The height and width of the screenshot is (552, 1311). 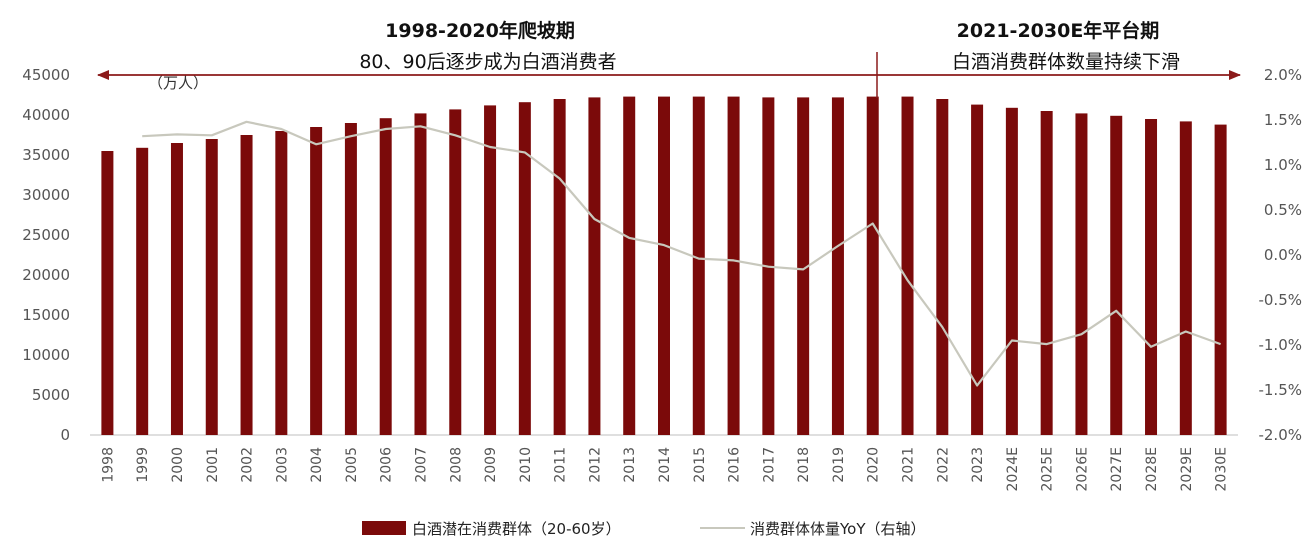 What do you see at coordinates (384, 528) in the screenshot?
I see `legend-bar-swatch` at bounding box center [384, 528].